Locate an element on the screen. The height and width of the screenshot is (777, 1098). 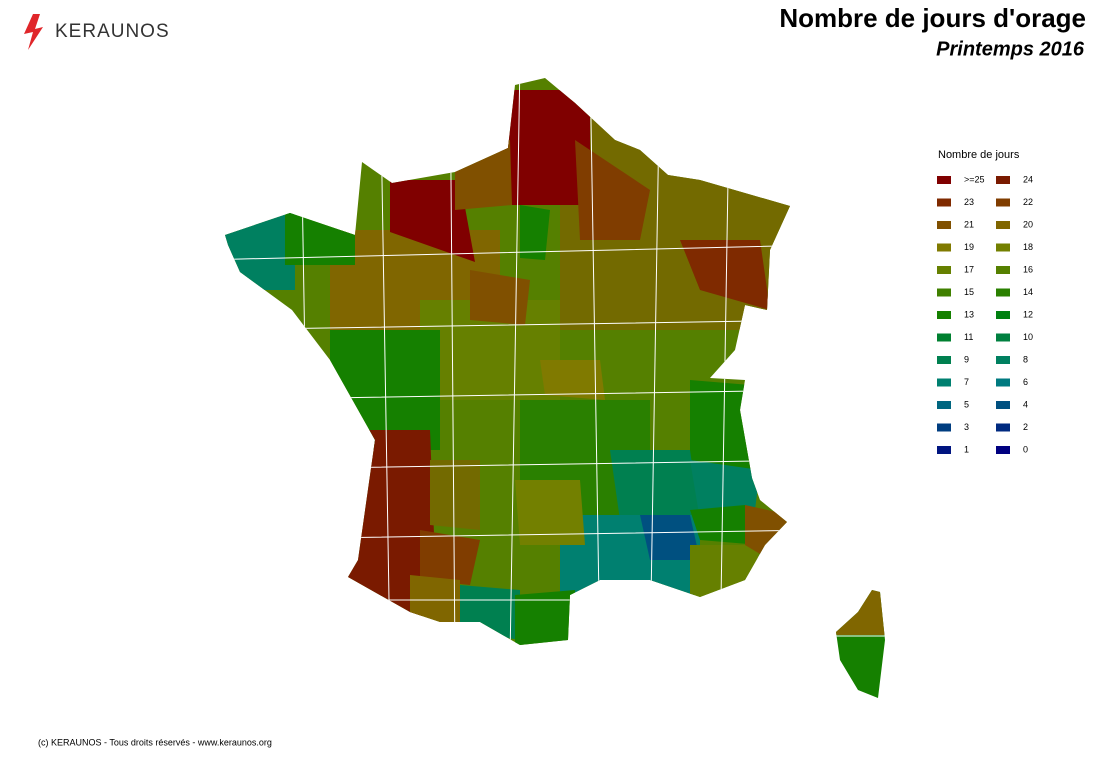
legend-label: 11 is located at coordinates (968, 337).